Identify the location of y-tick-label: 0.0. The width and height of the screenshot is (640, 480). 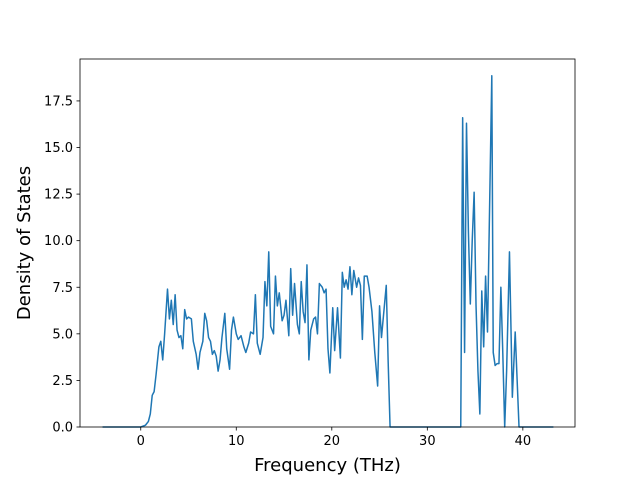
(62, 428).